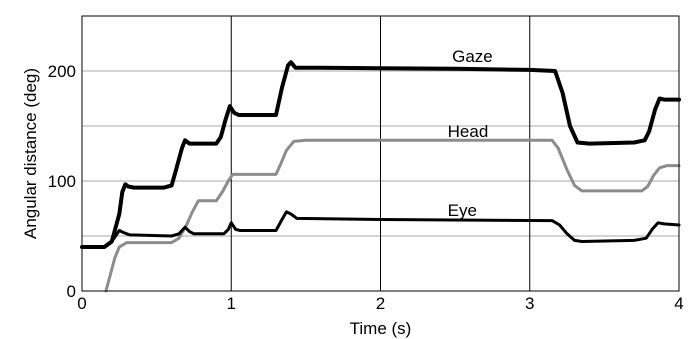  What do you see at coordinates (381, 328) in the screenshot?
I see `x-axis-title: Time (s)` at bounding box center [381, 328].